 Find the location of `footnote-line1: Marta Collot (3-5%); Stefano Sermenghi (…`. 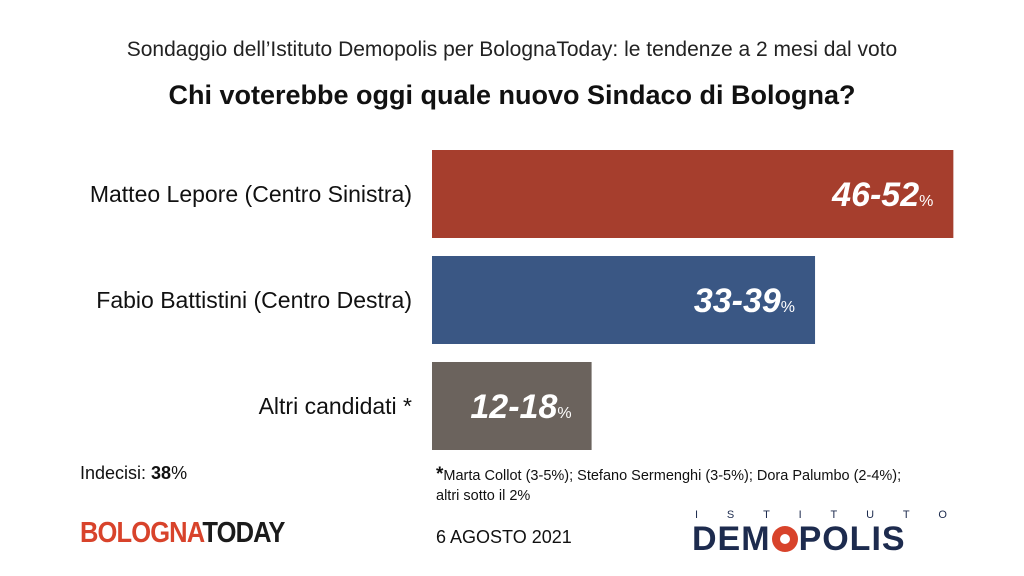

footnote-line1: Marta Collot (3-5%); Stefano Sermenghi (… is located at coordinates (672, 476).